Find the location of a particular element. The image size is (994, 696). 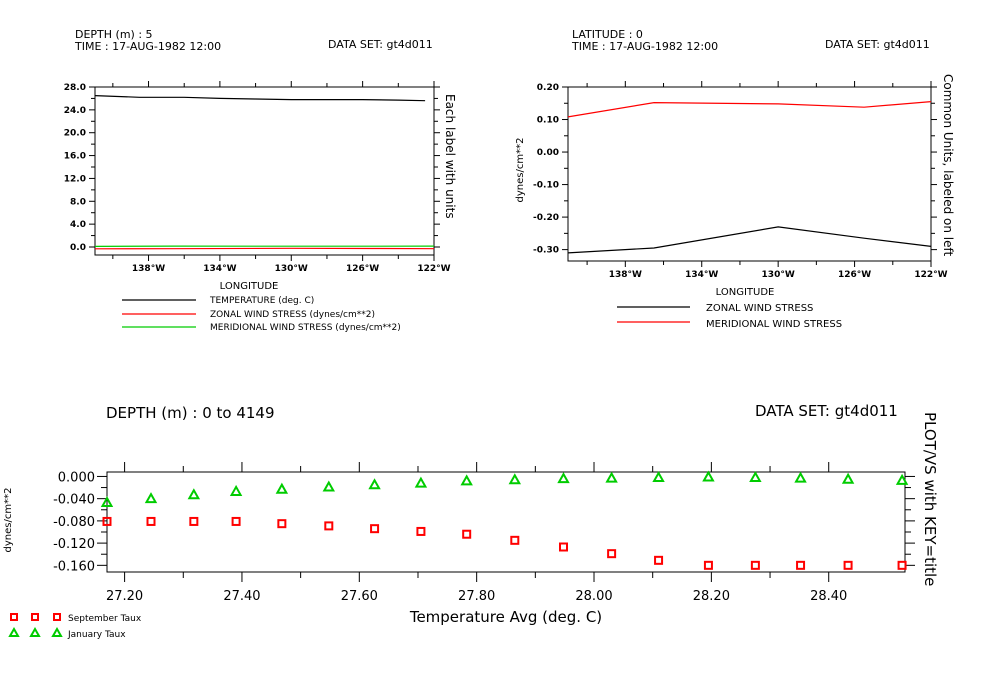

legend-label-january: January Taux is located at coordinates (96, 635).